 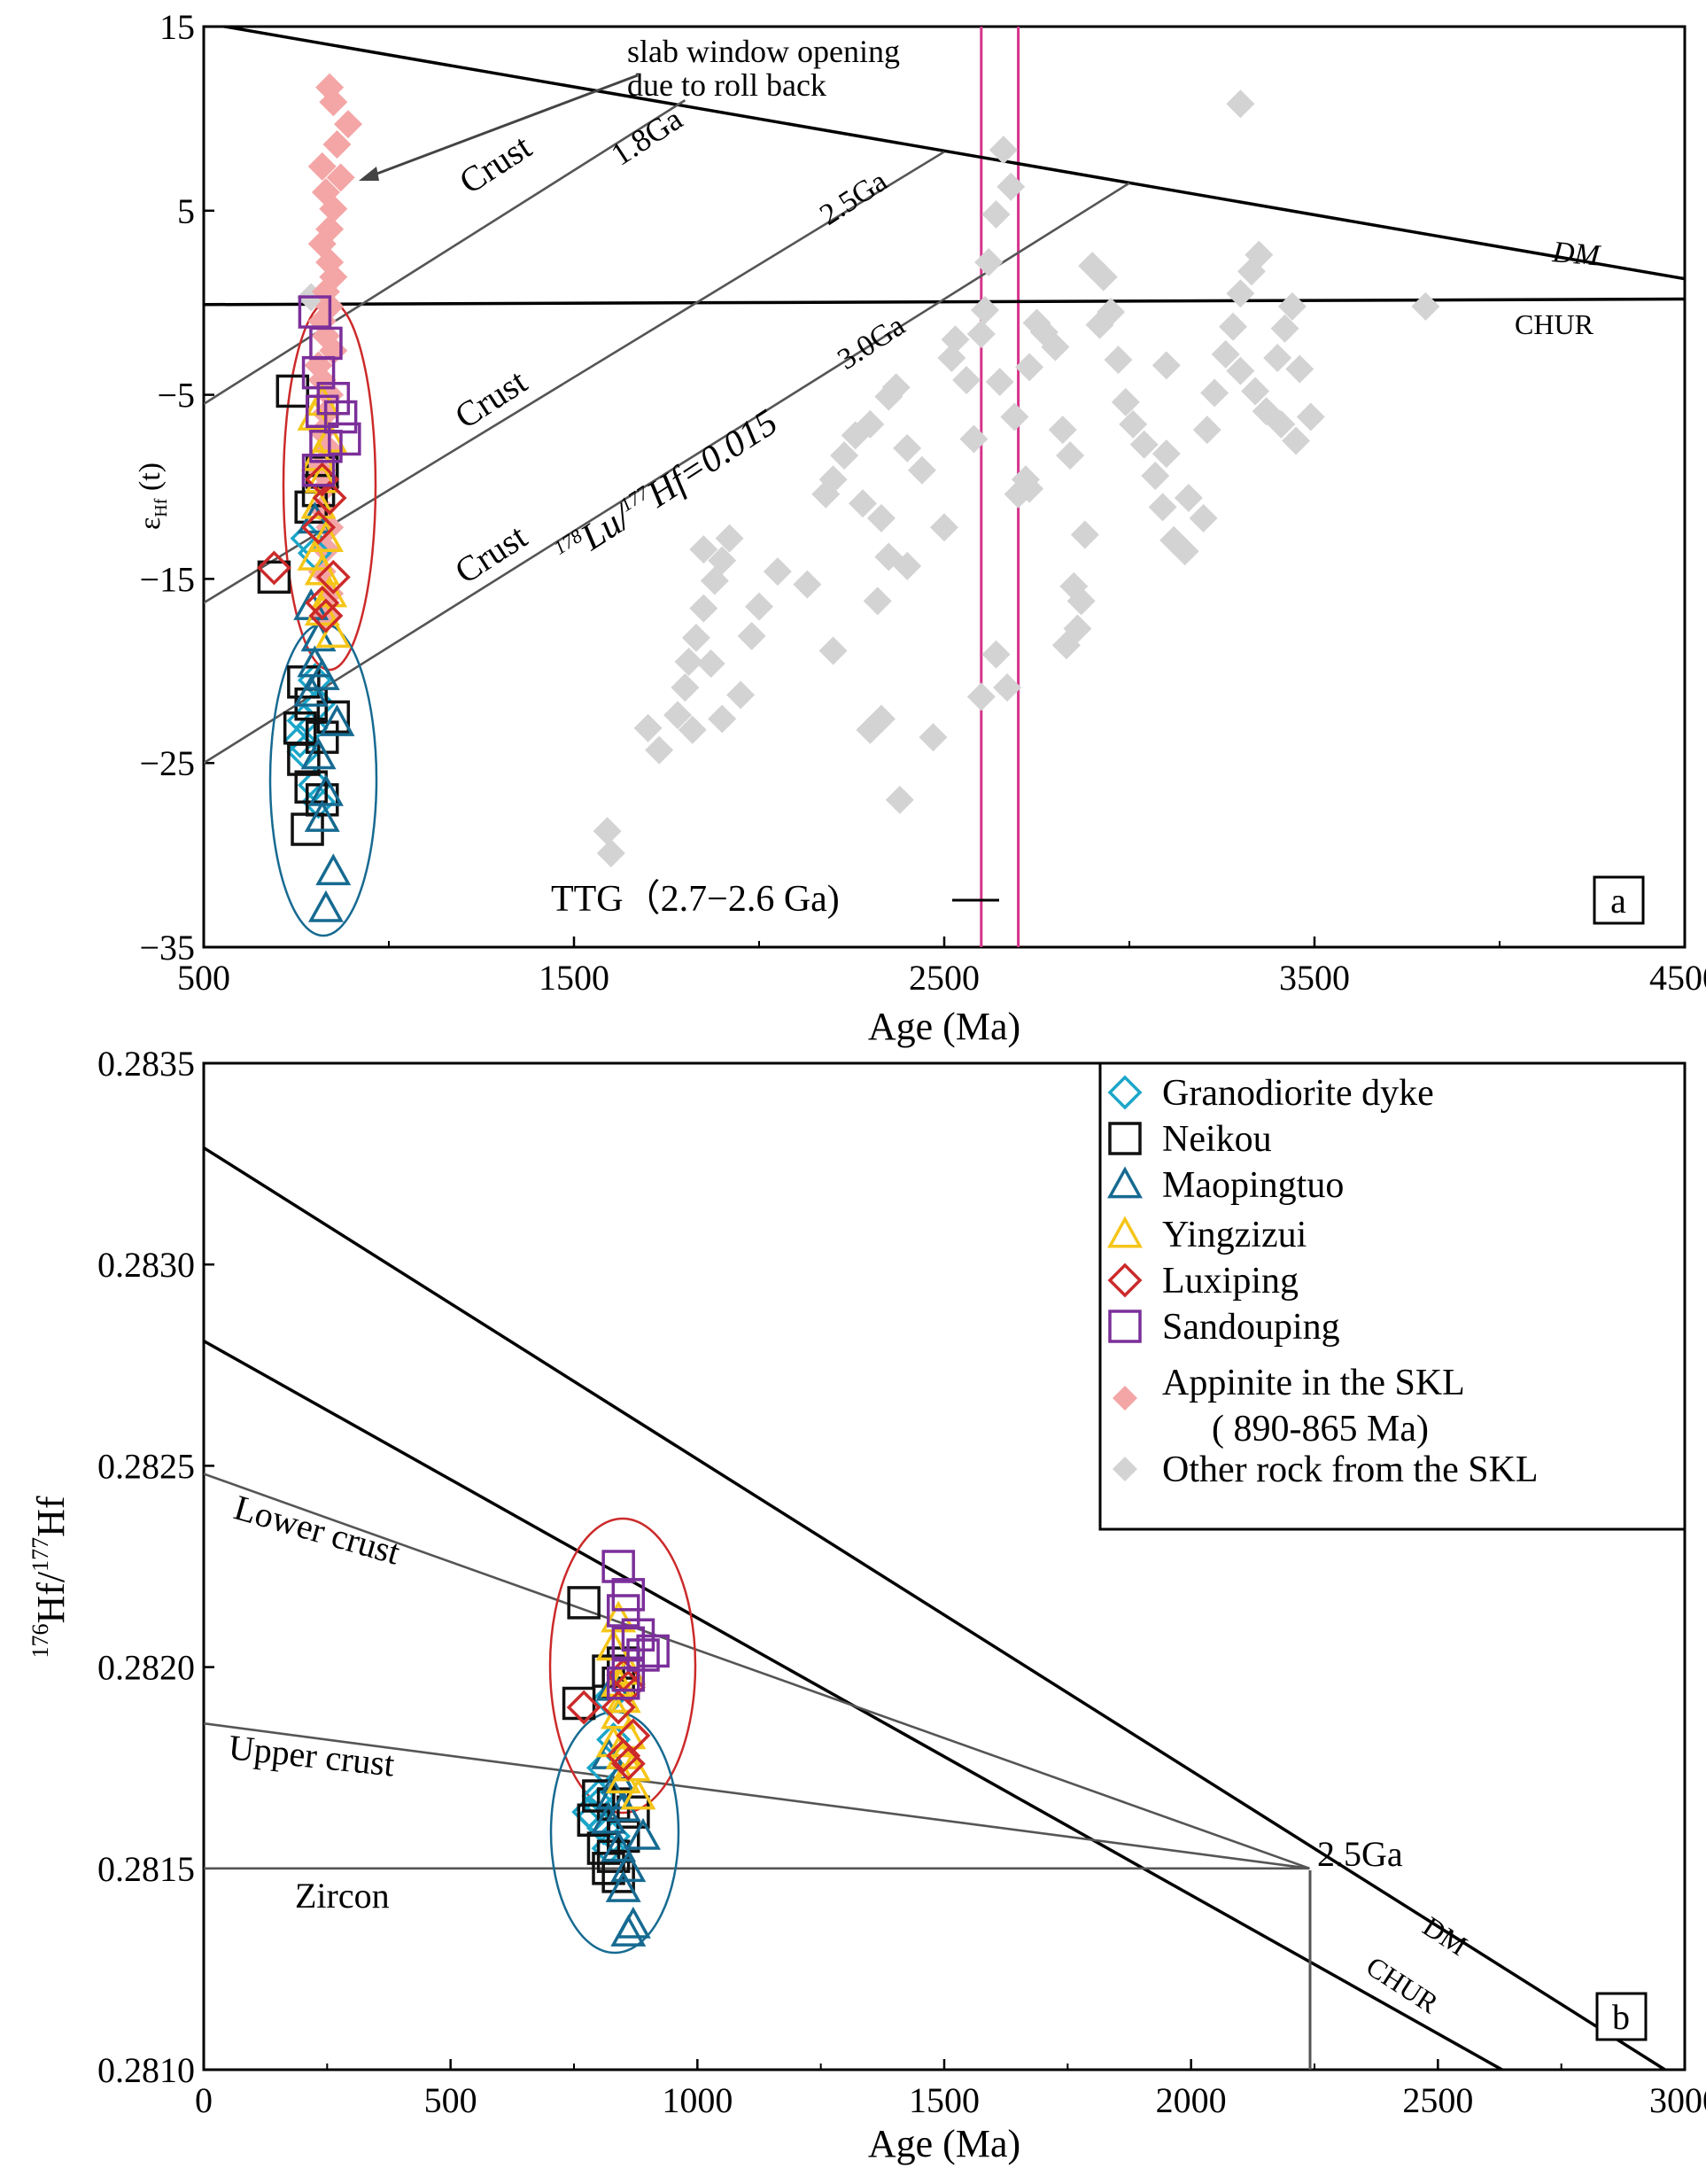 What do you see at coordinates (1314, 978) in the screenshot?
I see `x-tick-label: 3500` at bounding box center [1314, 978].